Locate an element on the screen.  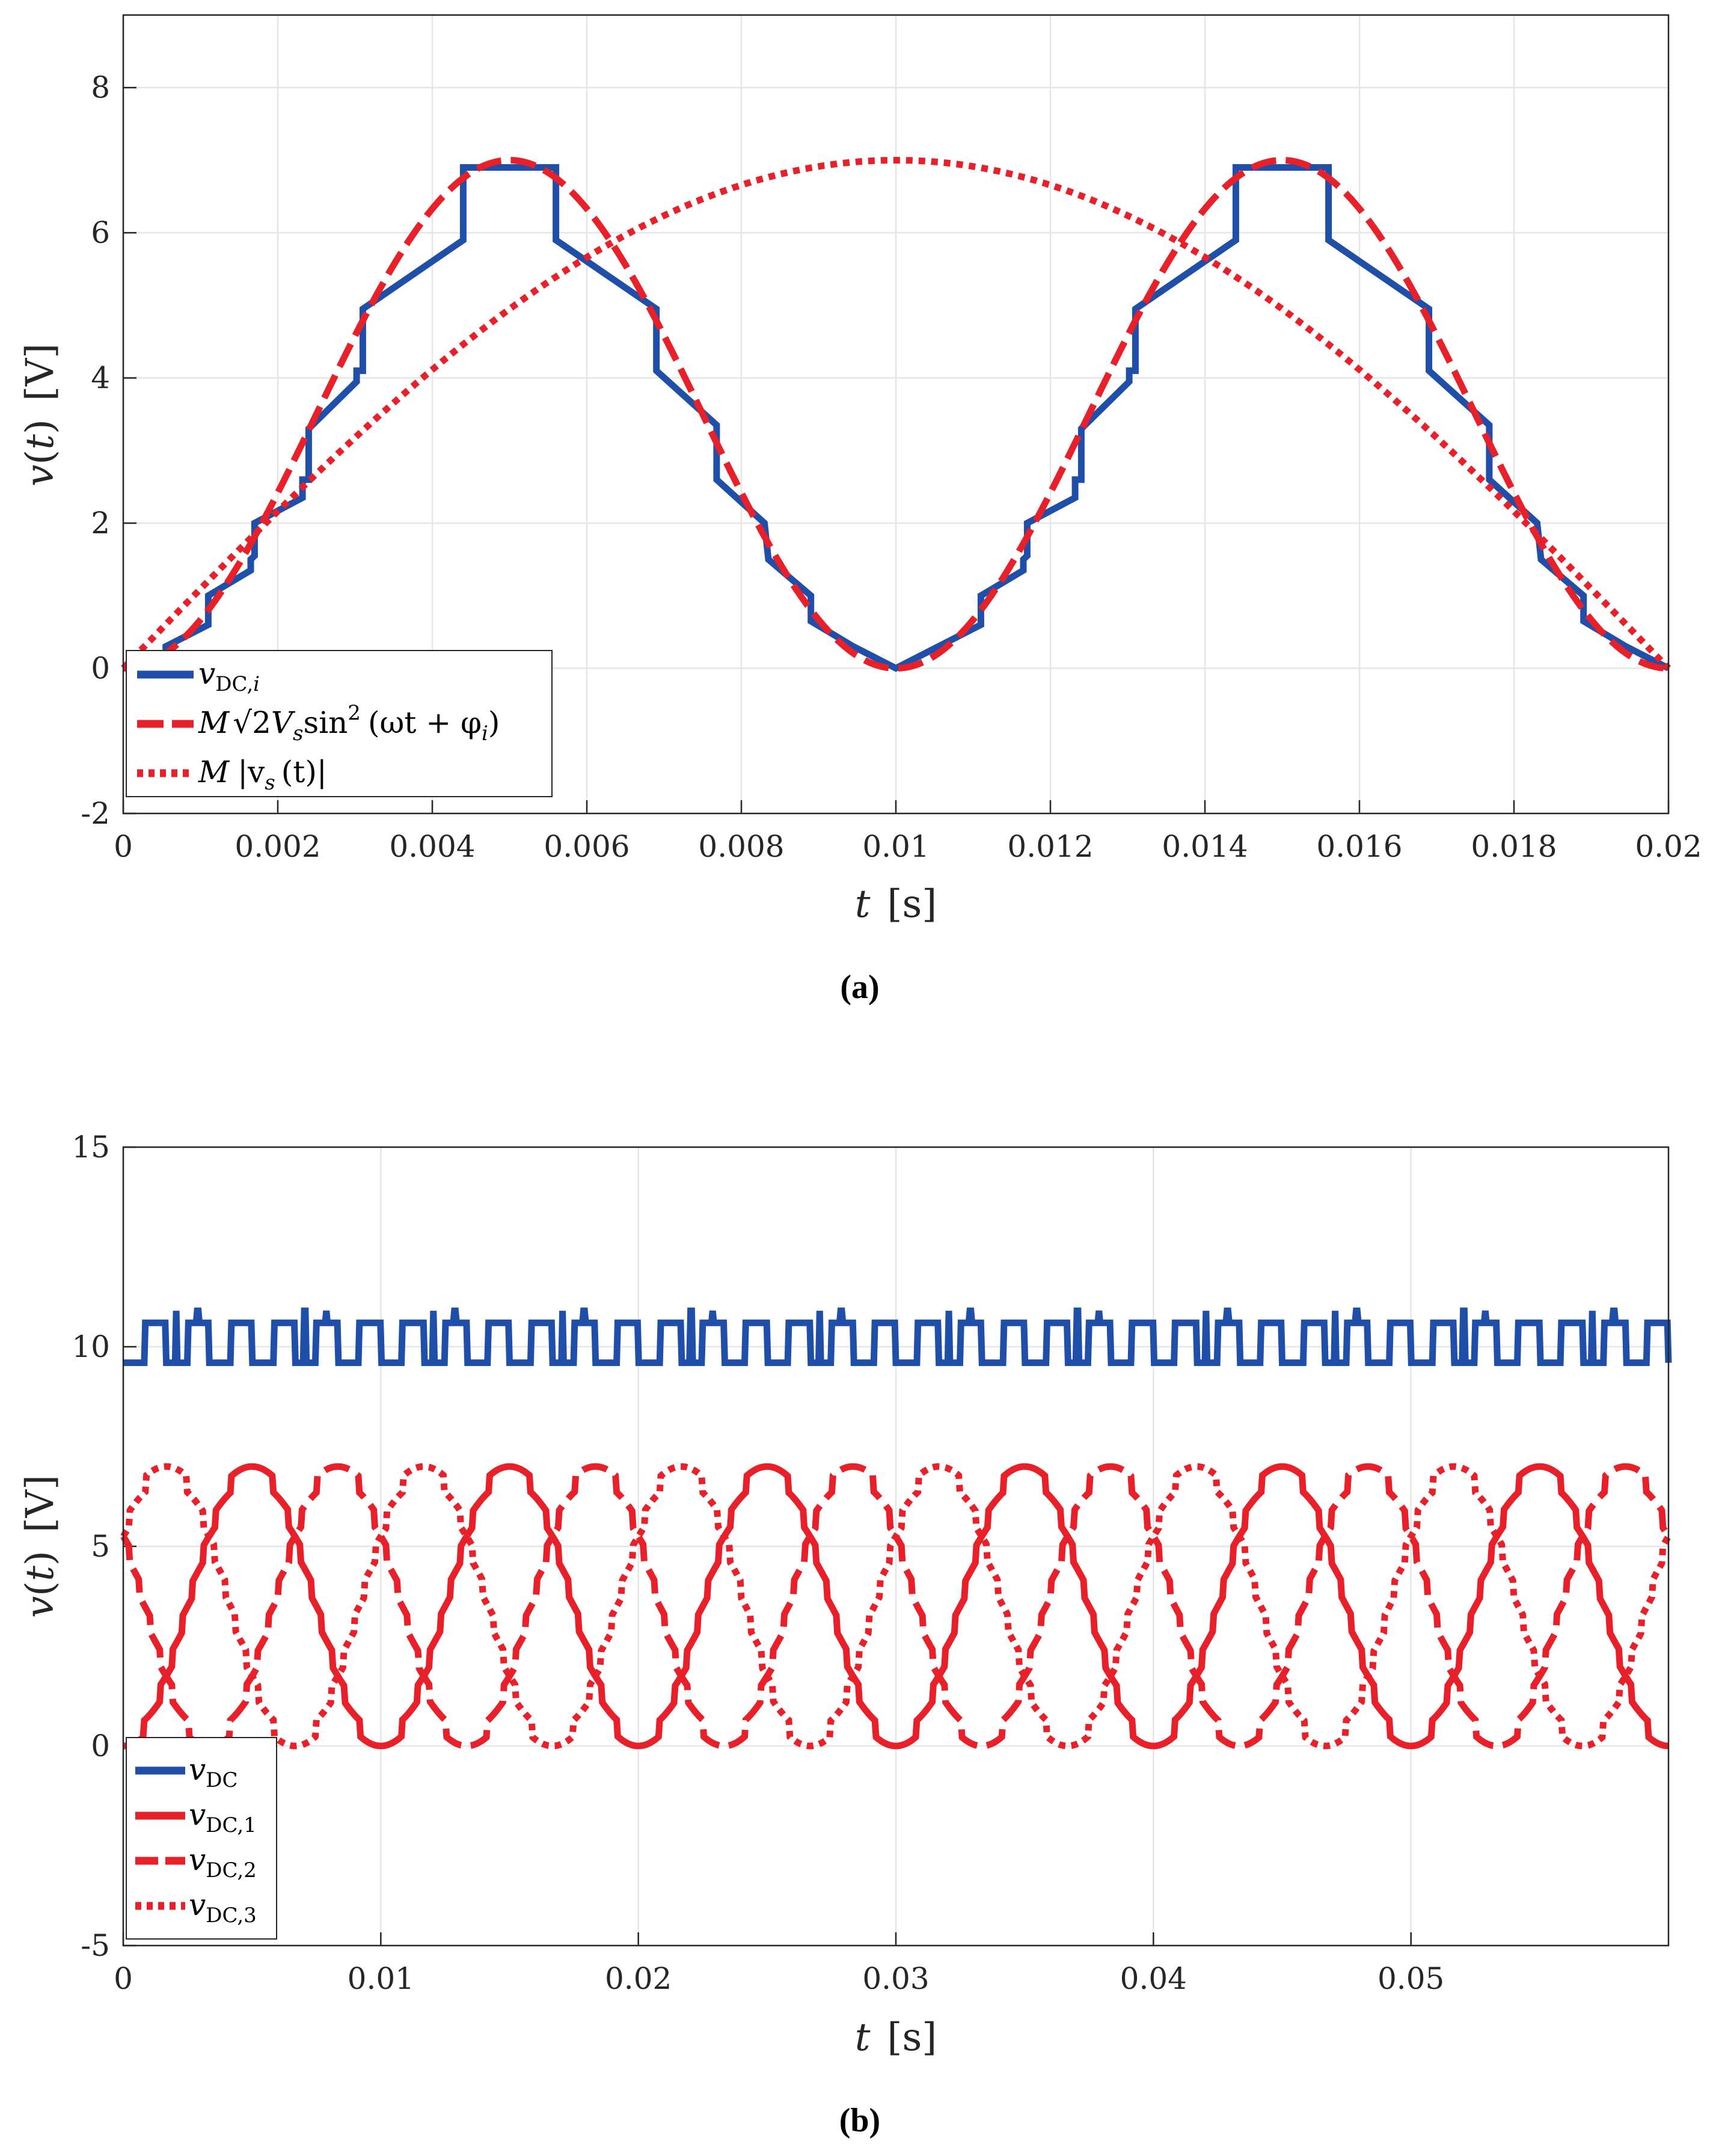
y-tick-label: 2 is located at coordinates (100, 523).